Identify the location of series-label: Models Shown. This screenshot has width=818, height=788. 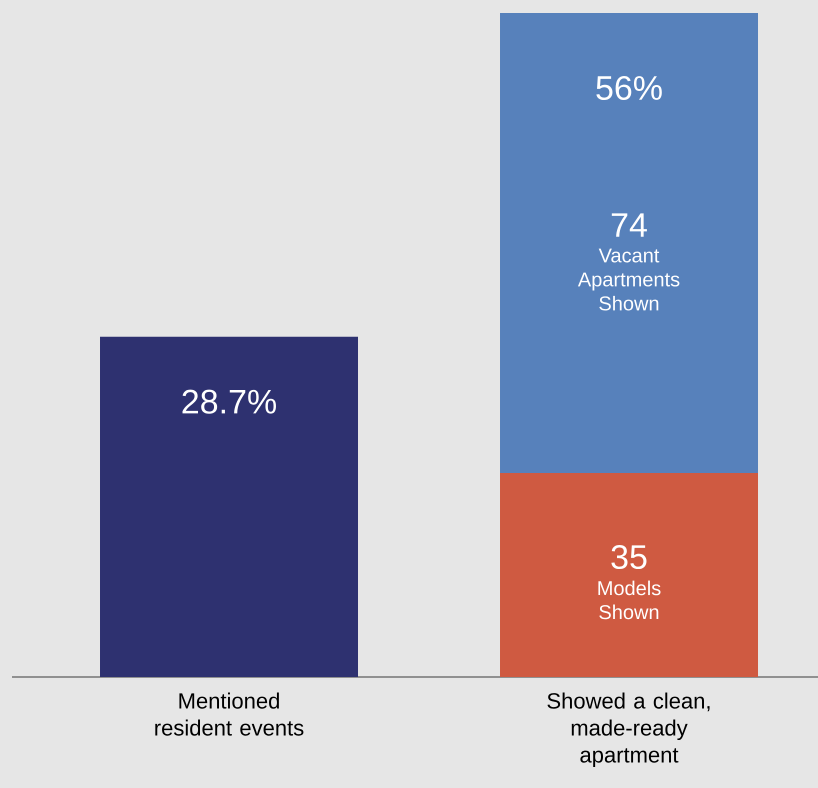
(629, 600).